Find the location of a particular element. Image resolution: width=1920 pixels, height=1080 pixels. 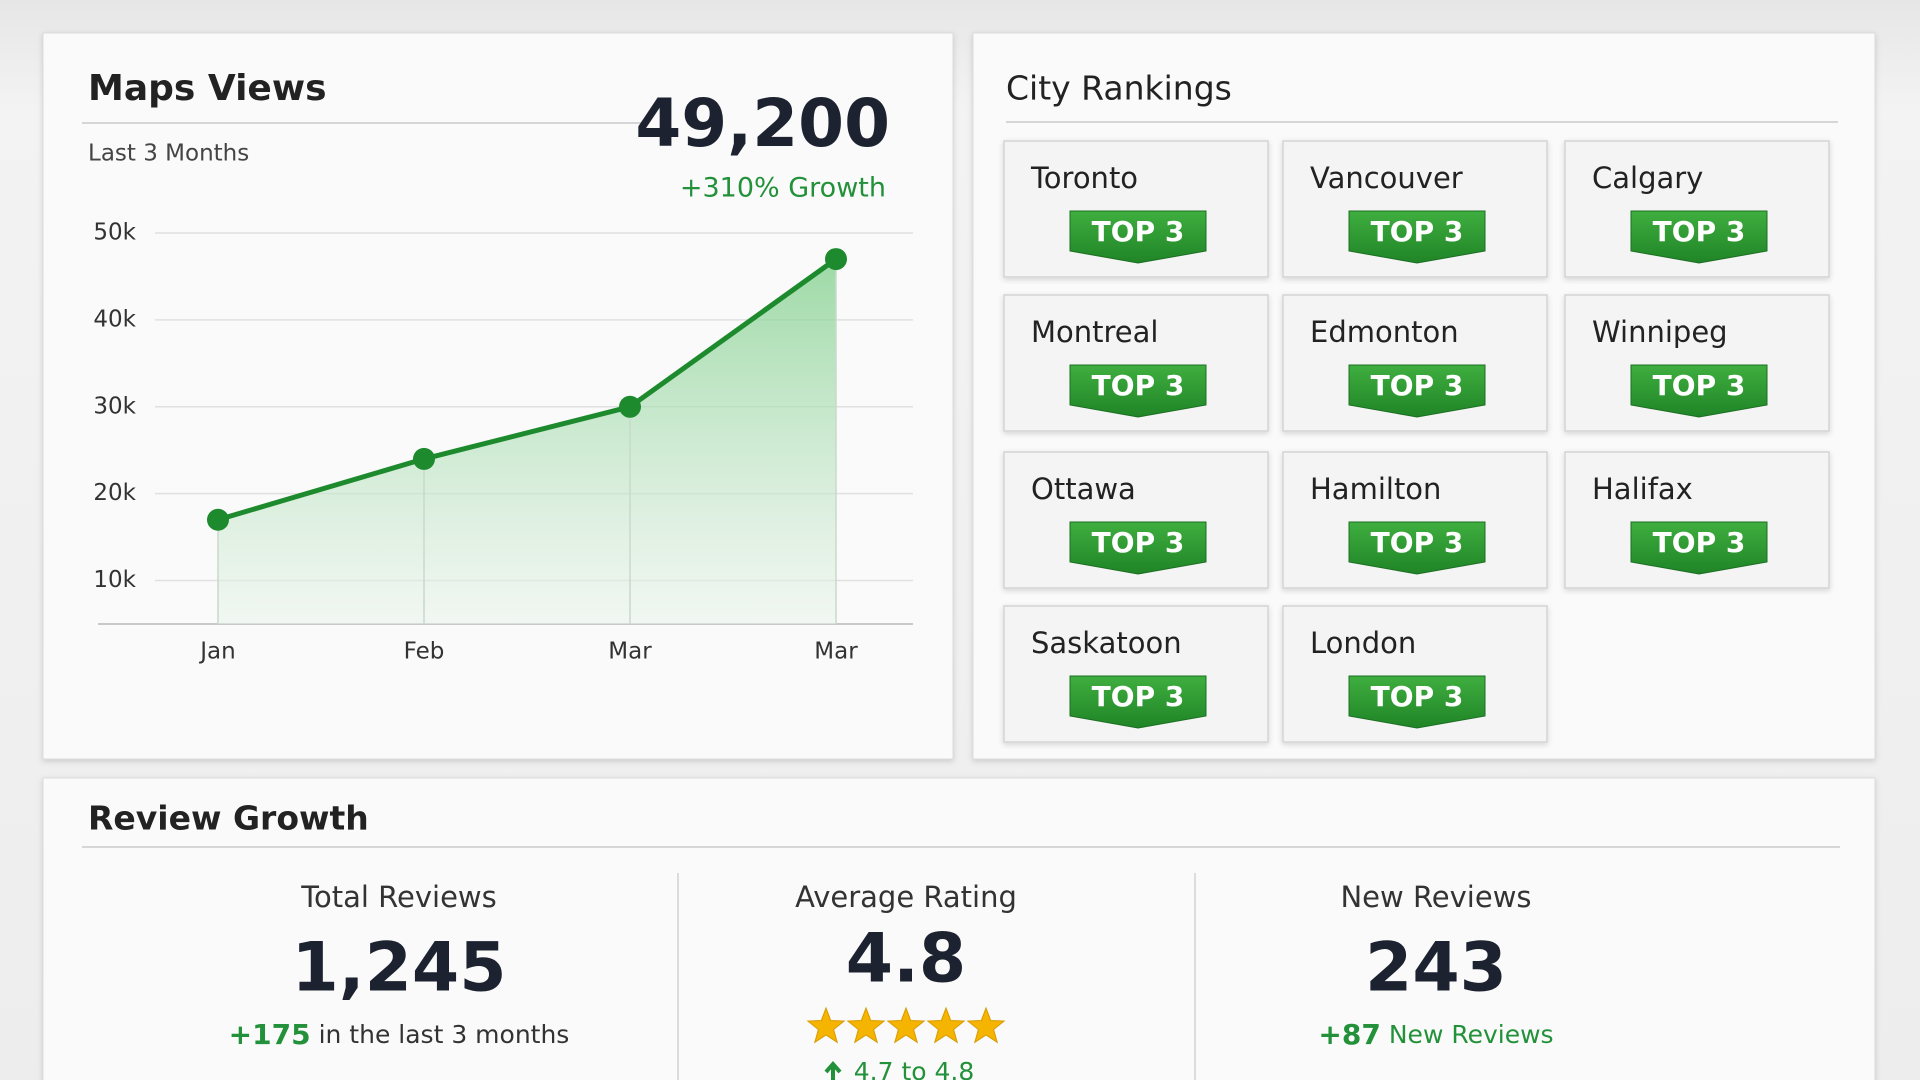

subtitle: Last 3 Months is located at coordinates (168, 154).